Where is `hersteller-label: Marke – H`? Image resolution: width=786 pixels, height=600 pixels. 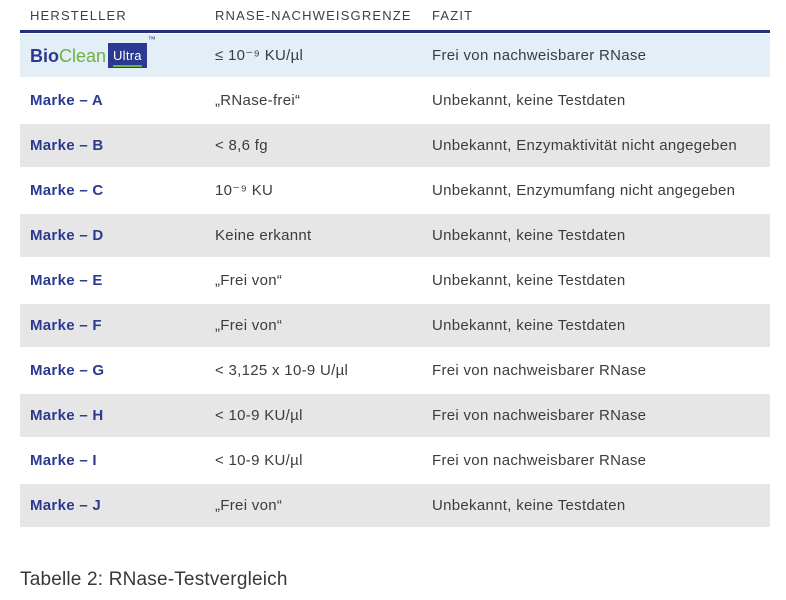 hersteller-label: Marke – H is located at coordinates (67, 415).